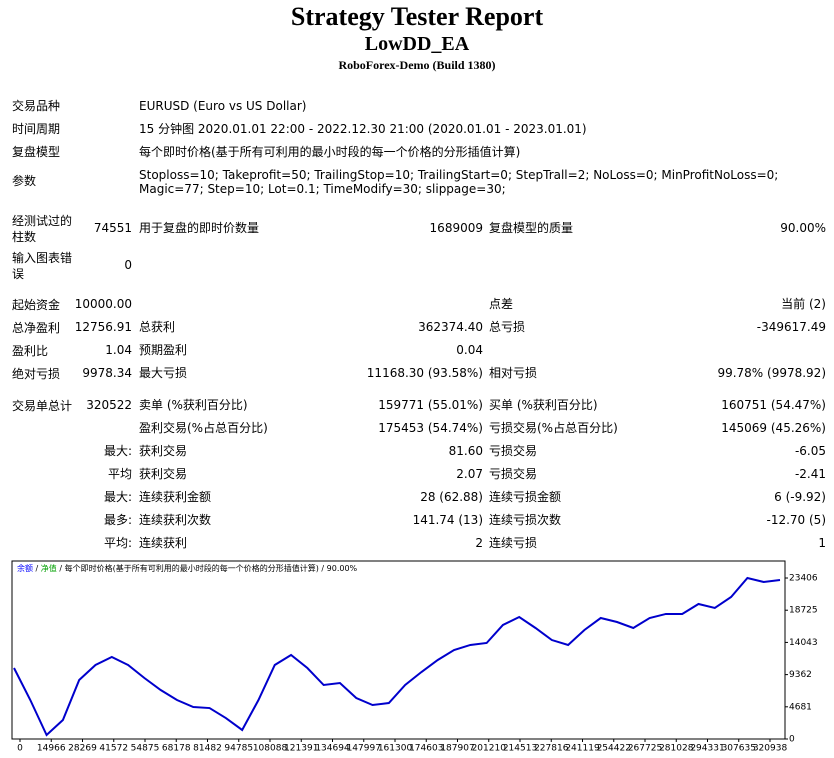 The width and height of the screenshot is (834, 758). Describe the element at coordinates (791, 327) in the screenshot. I see `stat-value: -349617.49` at that location.